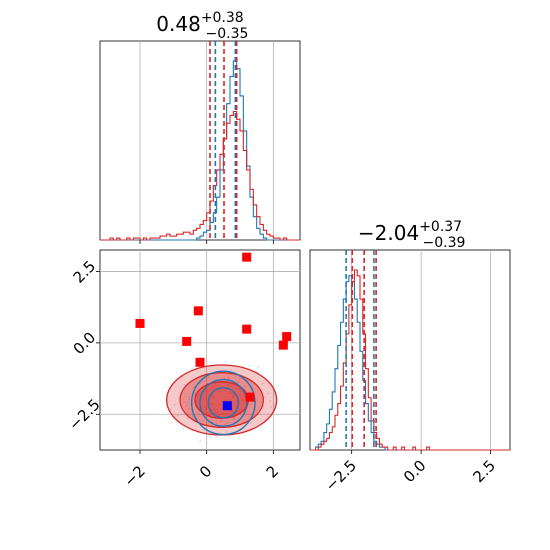 This screenshot has width=550, height=550. Describe the element at coordinates (444, 243) in the screenshot. I see `title-param-2-minus: −0.39` at that location.